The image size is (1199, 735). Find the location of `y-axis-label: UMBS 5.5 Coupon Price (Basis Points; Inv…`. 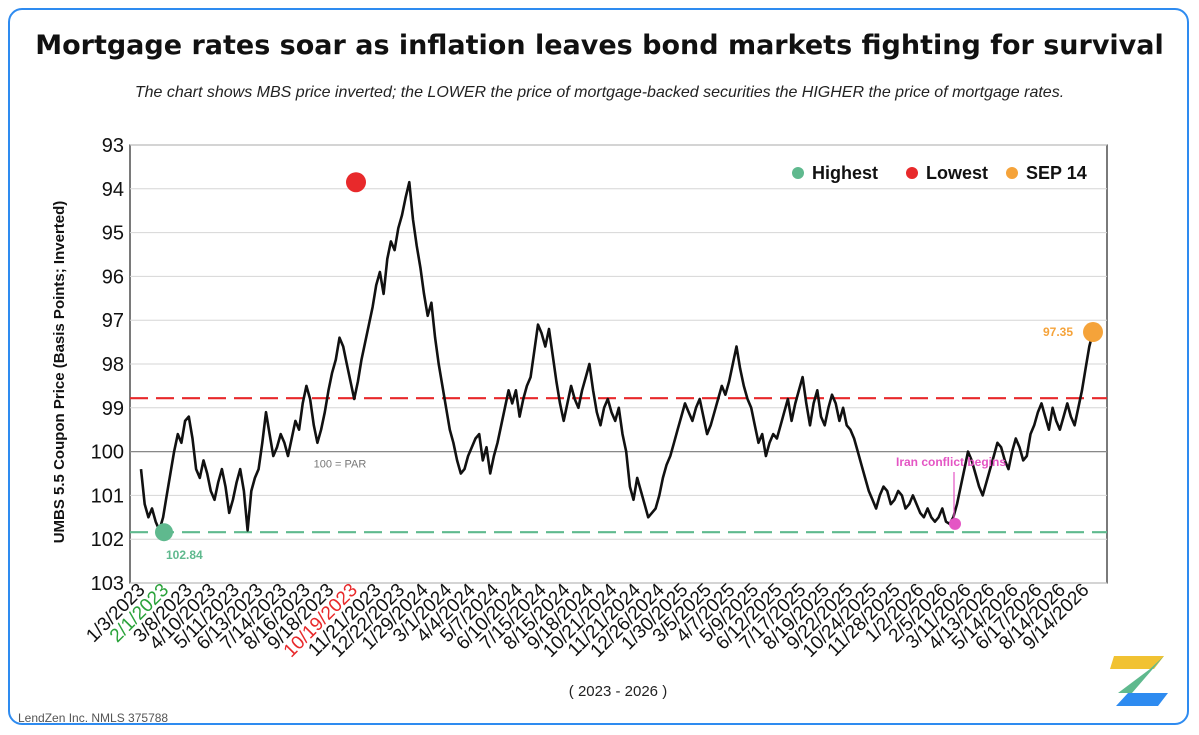

y-axis-label: UMBS 5.5 Coupon Price (Basis Points; Inv… is located at coordinates (59, 372).